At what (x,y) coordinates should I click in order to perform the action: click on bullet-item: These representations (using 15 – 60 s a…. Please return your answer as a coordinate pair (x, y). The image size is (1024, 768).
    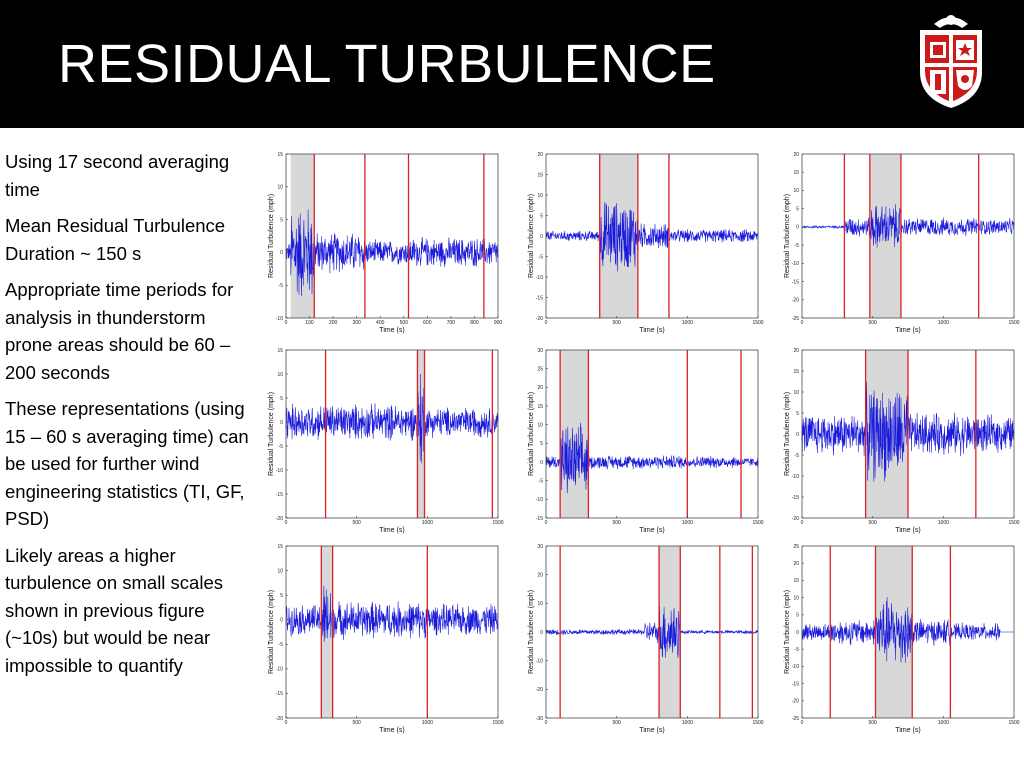
    Looking at the image, I should click on (127, 463).